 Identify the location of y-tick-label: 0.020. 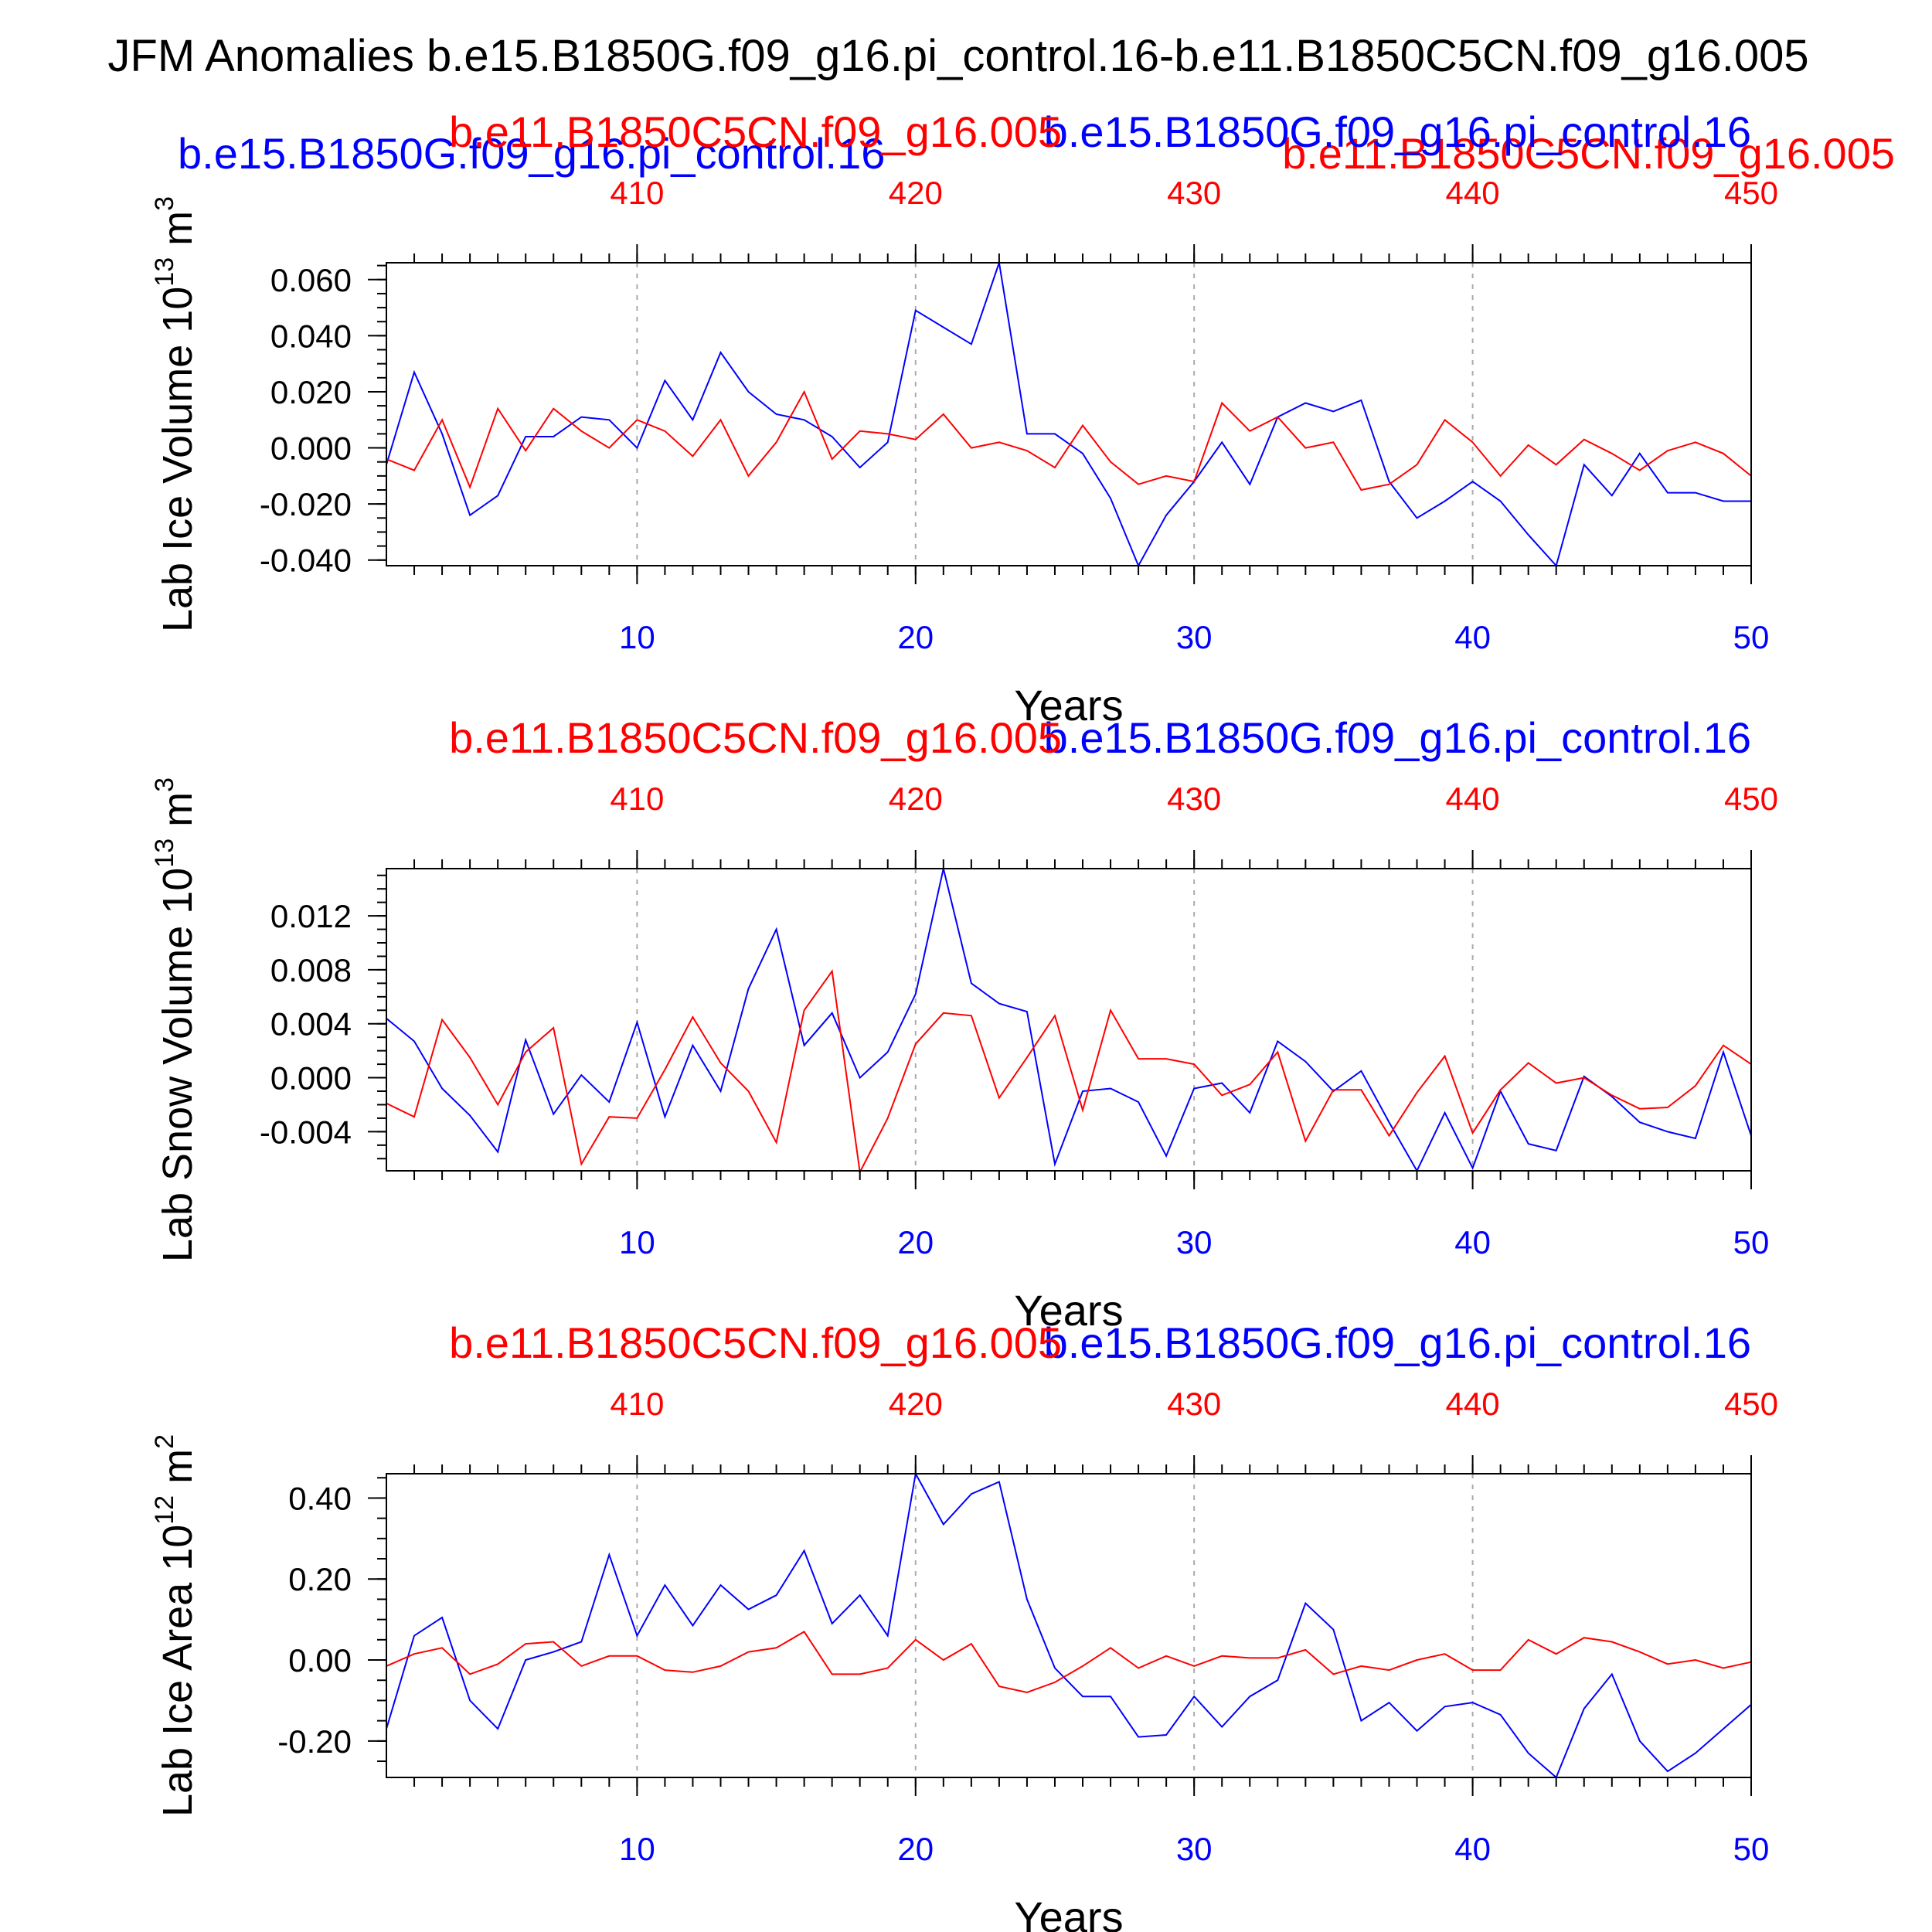
(311, 392).